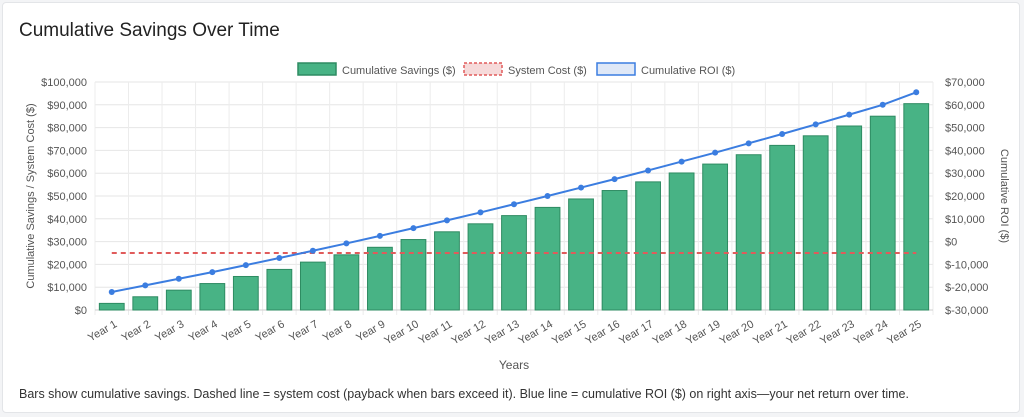 Image resolution: width=1024 pixels, height=417 pixels. What do you see at coordinates (468, 332) in the screenshot?
I see `x-tick-label: Year 12` at bounding box center [468, 332].